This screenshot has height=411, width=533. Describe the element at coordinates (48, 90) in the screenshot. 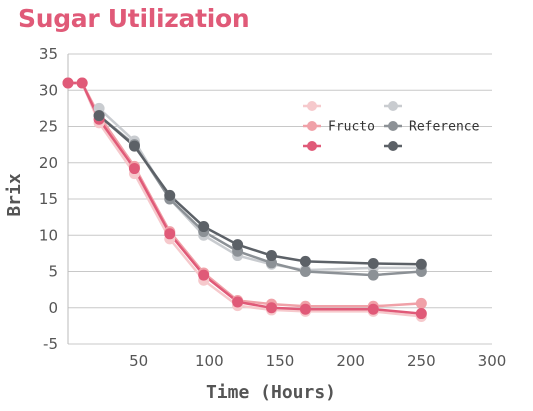

I see `y-tick-label: 30` at that location.